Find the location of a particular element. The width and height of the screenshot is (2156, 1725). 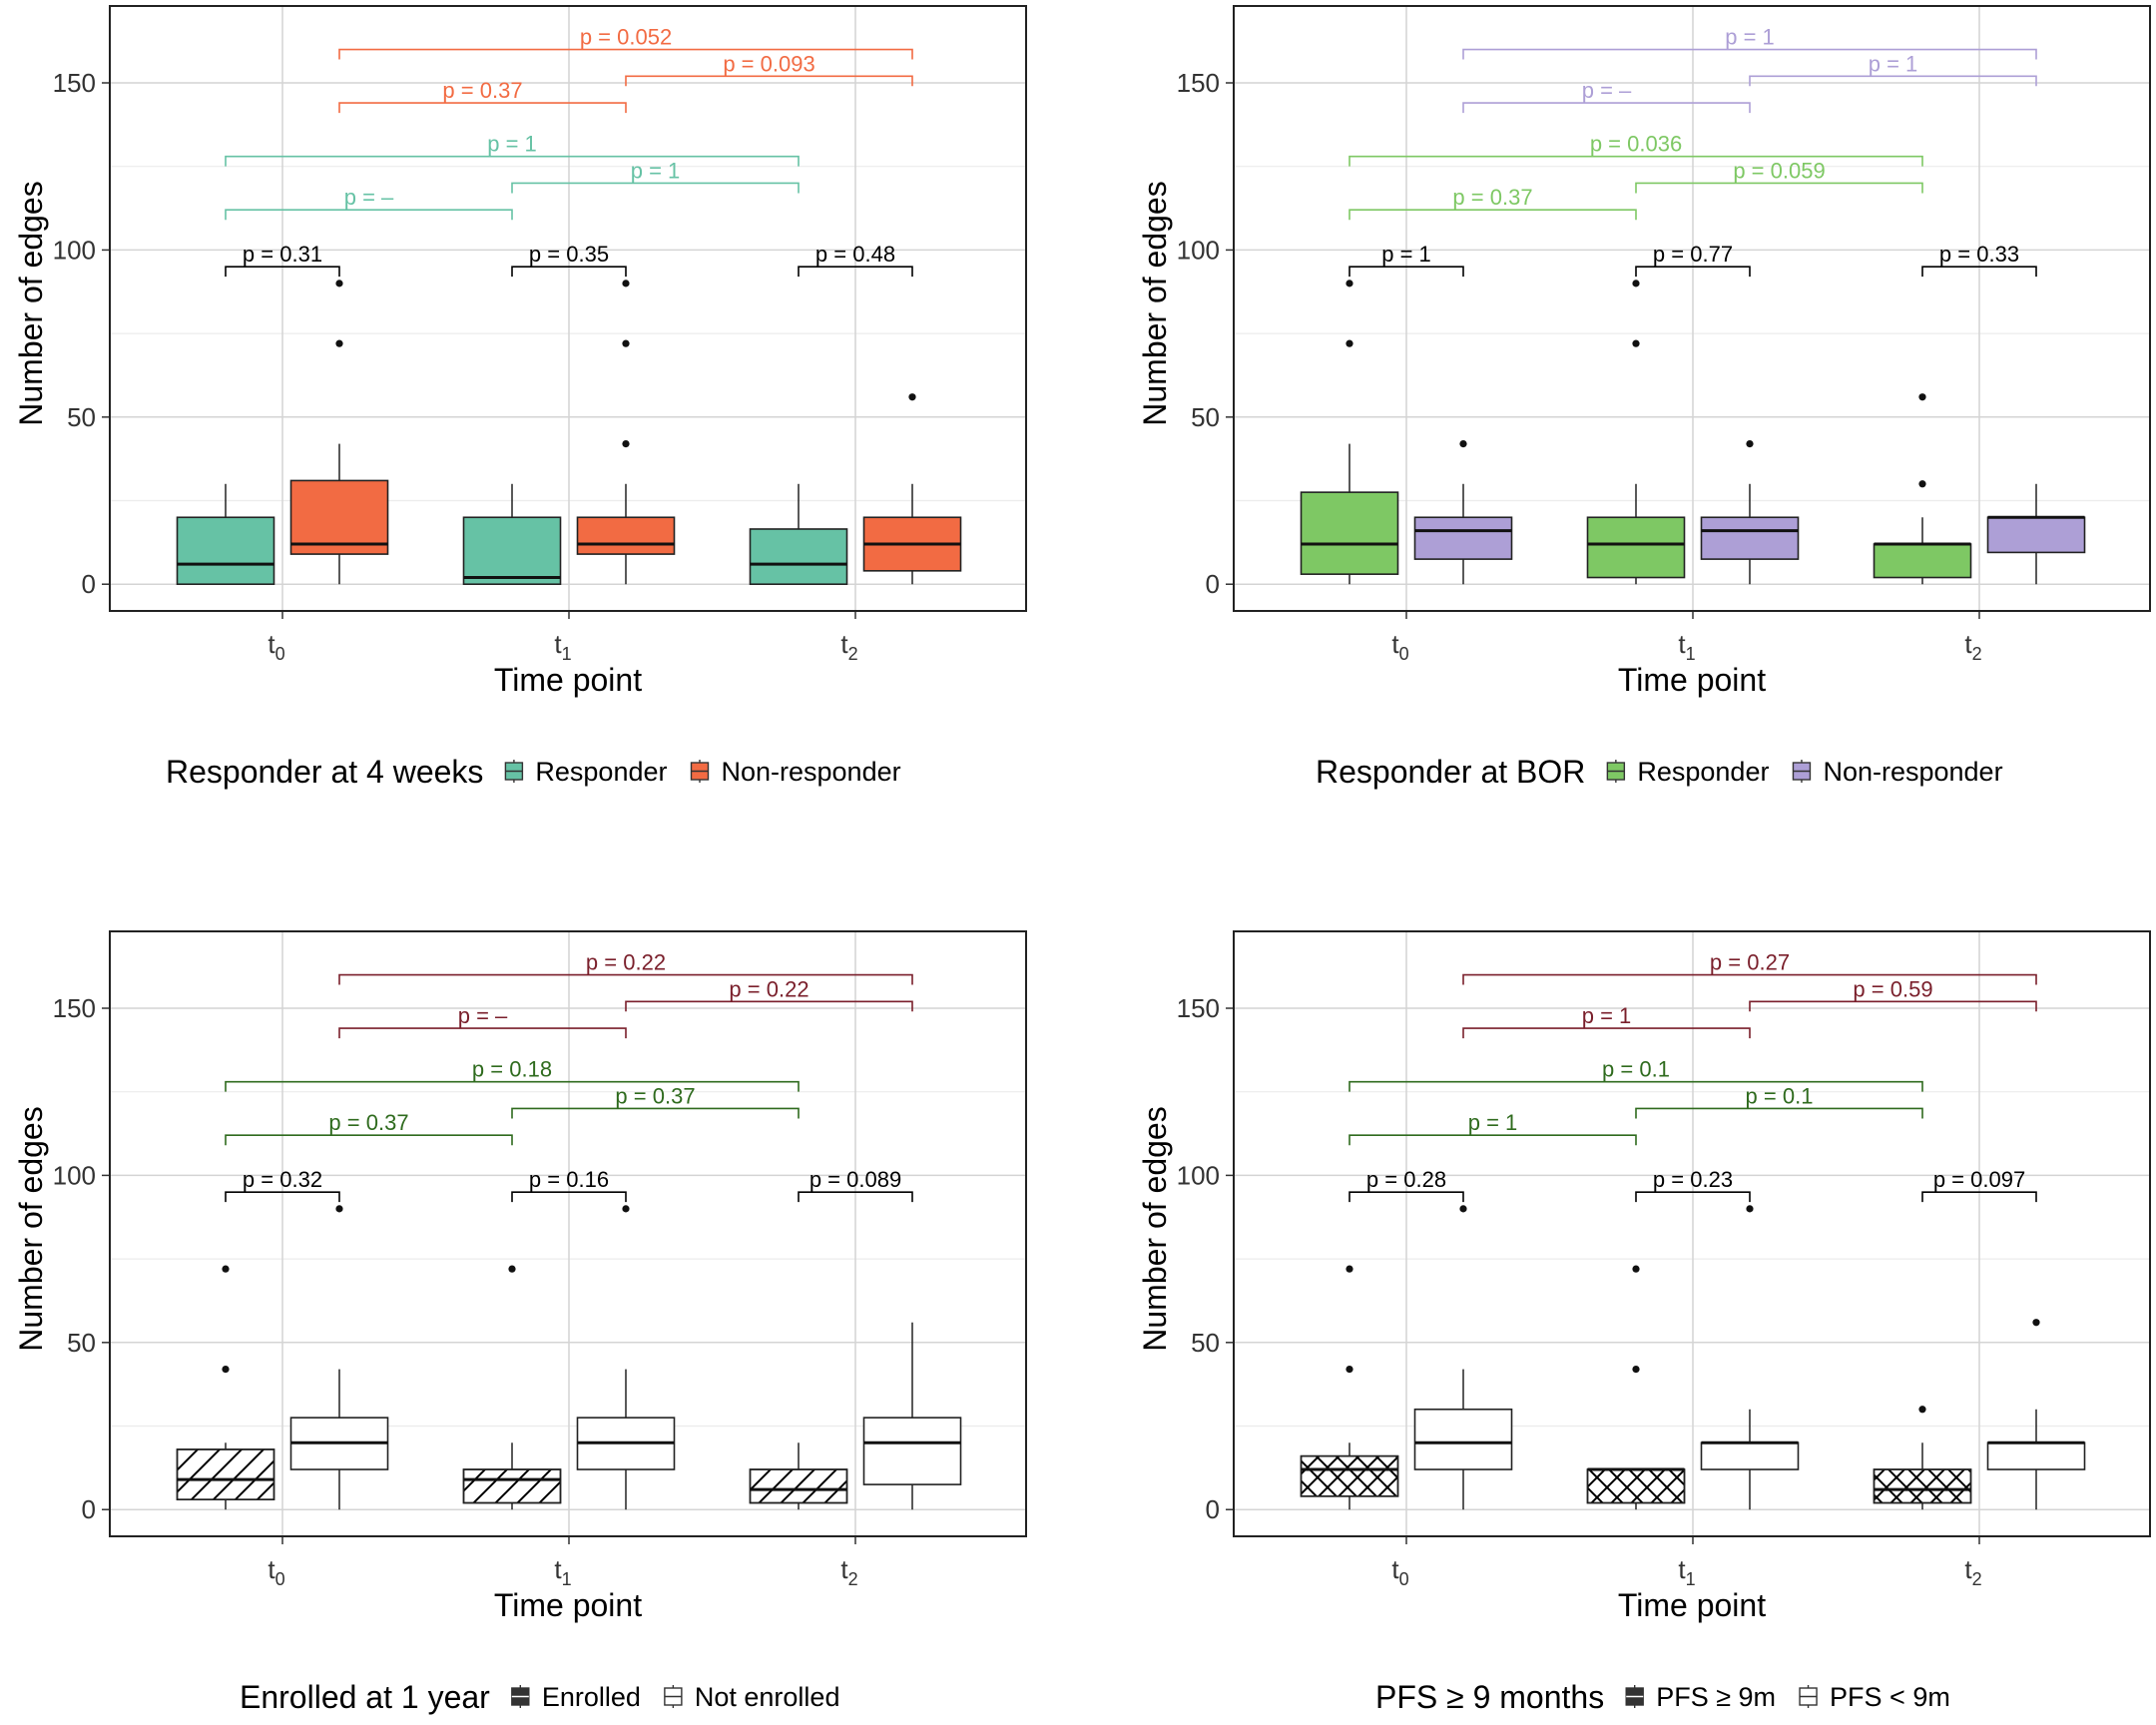

y-tick-label: 150 is located at coordinates (74, 83).